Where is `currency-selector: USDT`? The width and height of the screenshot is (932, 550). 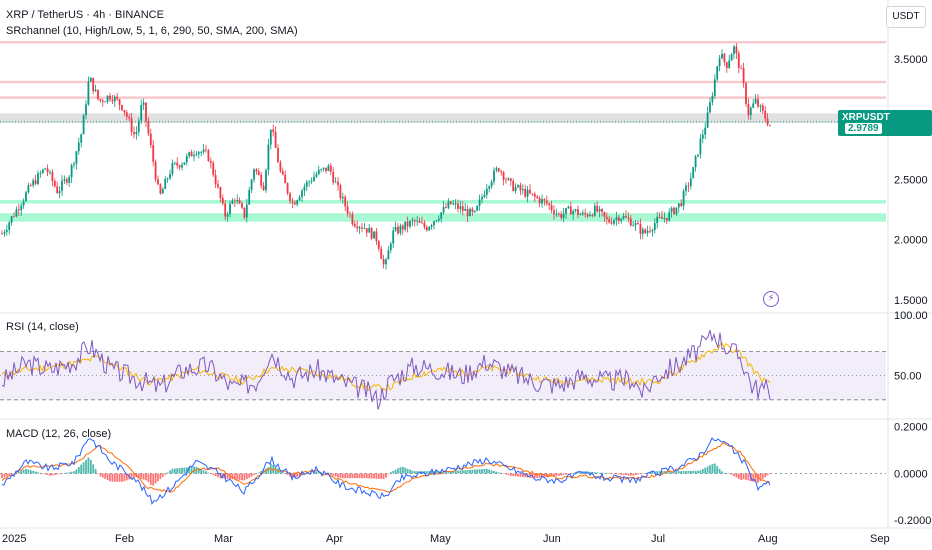
currency-selector: USDT is located at coordinates (906, 17).